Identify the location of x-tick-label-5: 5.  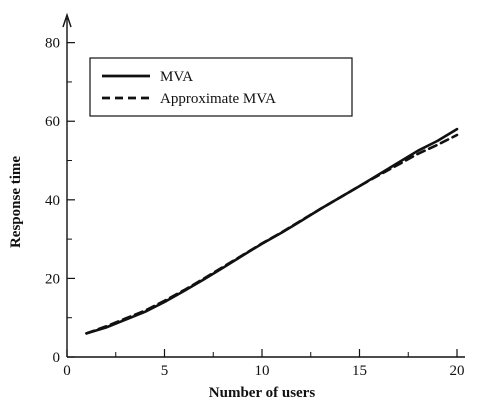
(165, 371).